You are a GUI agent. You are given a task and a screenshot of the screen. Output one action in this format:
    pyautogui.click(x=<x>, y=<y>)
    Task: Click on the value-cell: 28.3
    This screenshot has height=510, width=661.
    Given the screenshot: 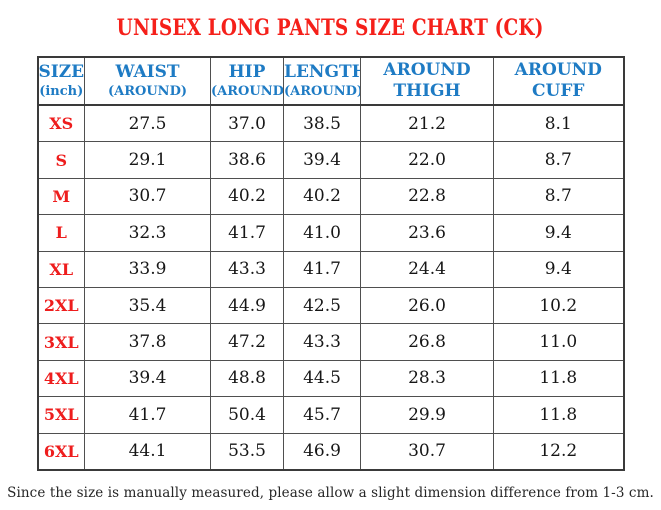 What is the action you would take?
    pyautogui.click(x=427, y=378)
    